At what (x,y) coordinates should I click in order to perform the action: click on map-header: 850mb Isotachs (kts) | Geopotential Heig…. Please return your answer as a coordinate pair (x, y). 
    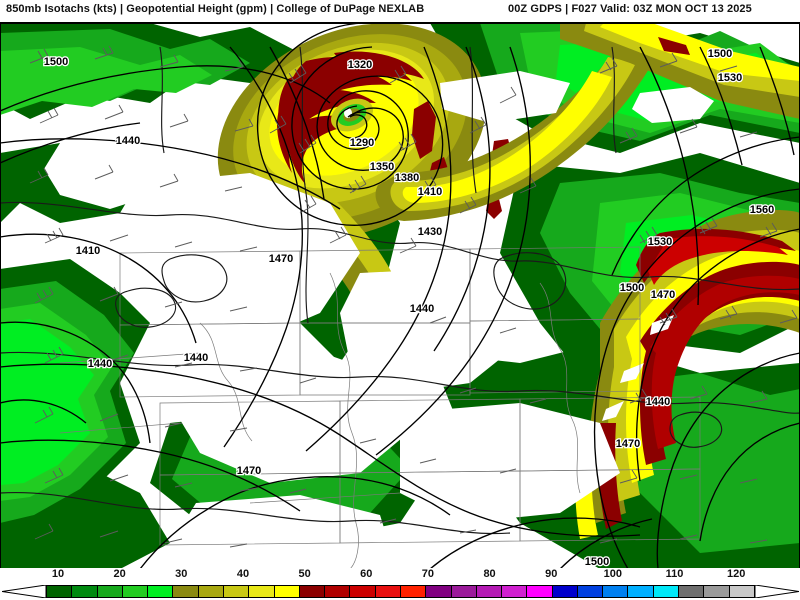
    Looking at the image, I should click on (400, 11).